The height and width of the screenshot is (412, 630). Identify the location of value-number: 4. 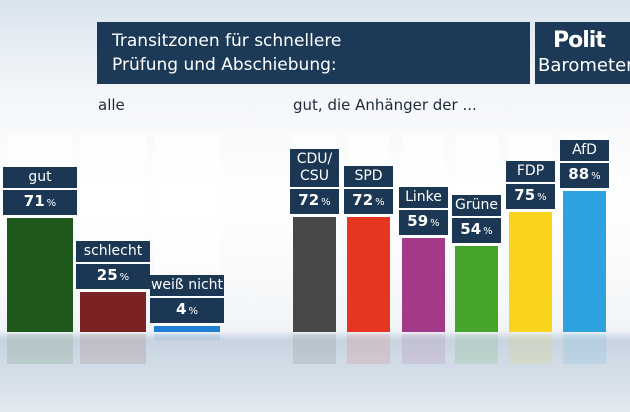
(181, 308).